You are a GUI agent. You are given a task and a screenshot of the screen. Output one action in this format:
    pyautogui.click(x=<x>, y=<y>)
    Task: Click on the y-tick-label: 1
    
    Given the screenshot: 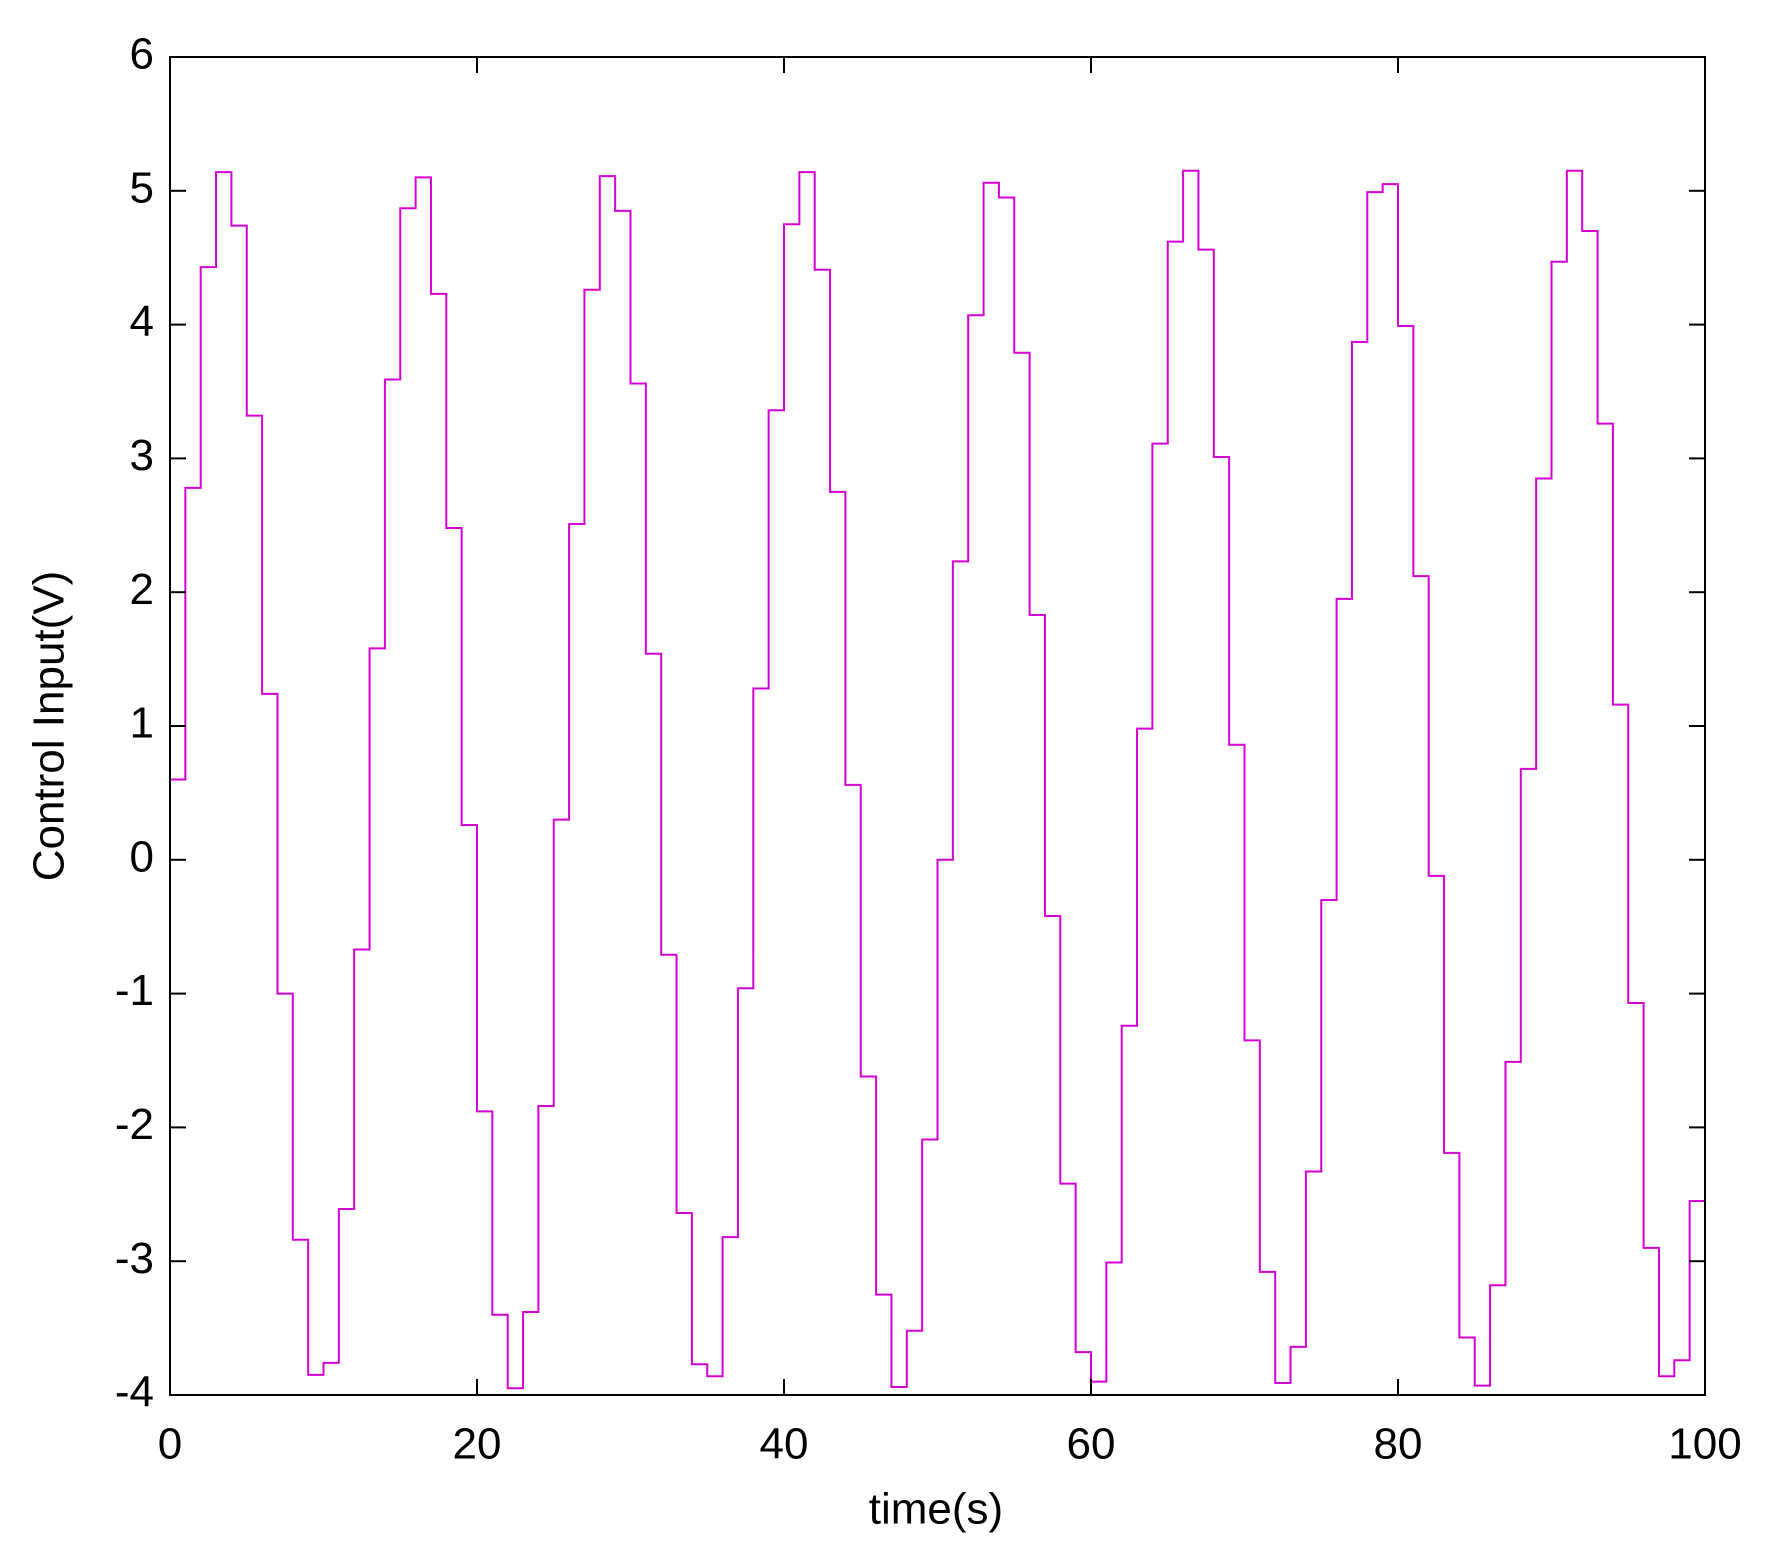 What is the action you would take?
    pyautogui.click(x=142, y=723)
    